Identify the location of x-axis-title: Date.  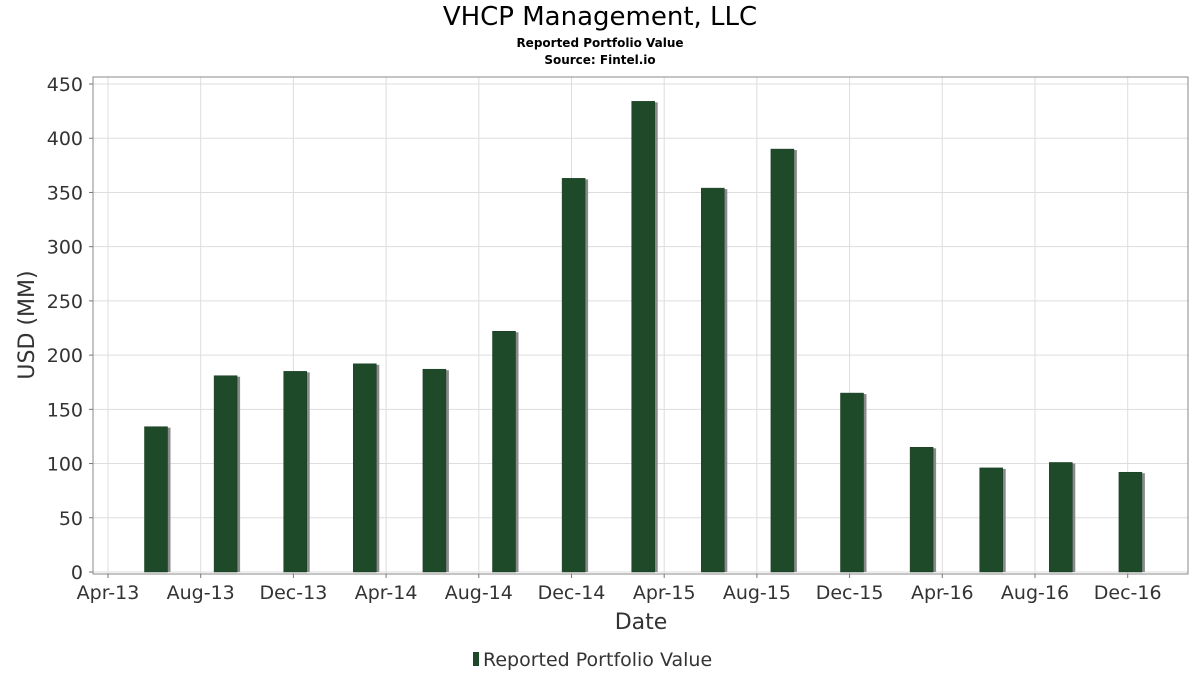
(641, 622).